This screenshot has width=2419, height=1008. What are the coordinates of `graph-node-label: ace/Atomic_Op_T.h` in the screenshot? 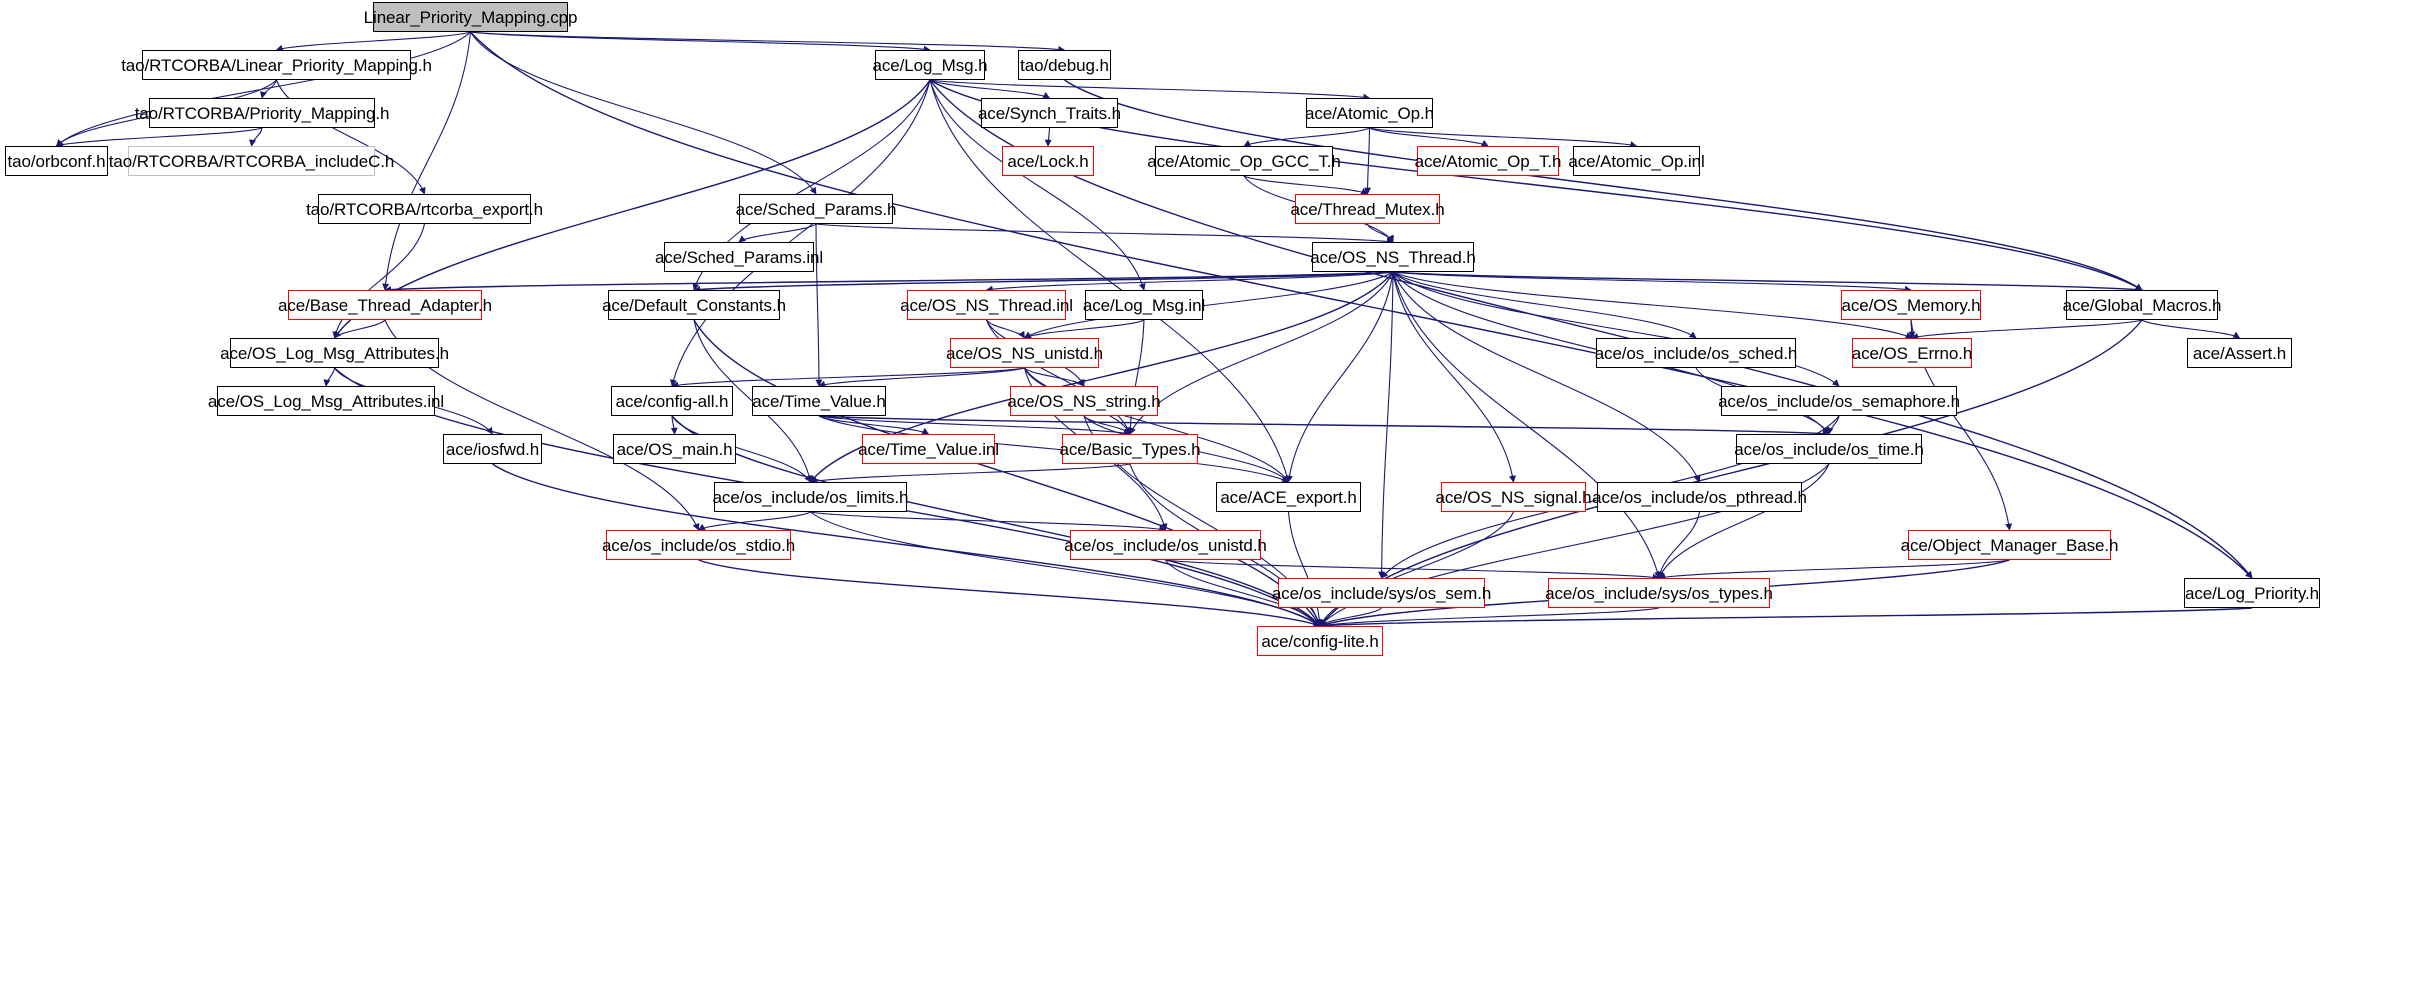 It's located at (1488, 161).